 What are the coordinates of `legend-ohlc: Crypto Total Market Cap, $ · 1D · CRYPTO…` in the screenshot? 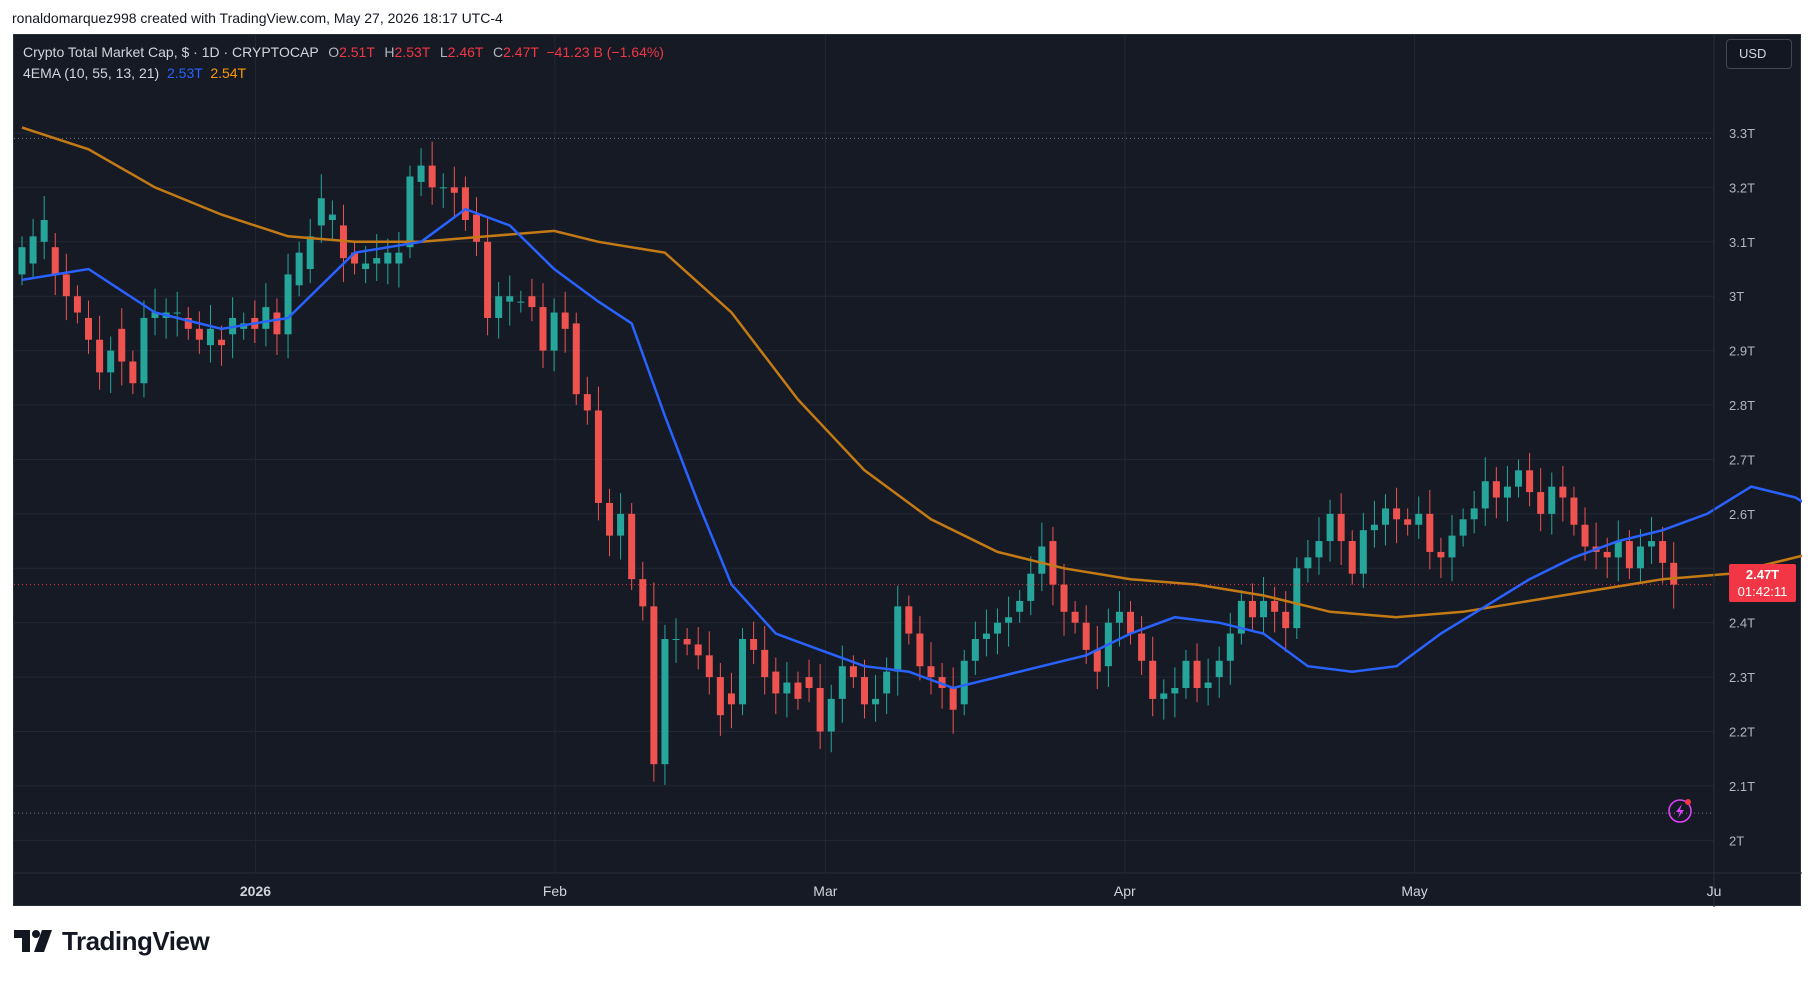 It's located at (343, 52).